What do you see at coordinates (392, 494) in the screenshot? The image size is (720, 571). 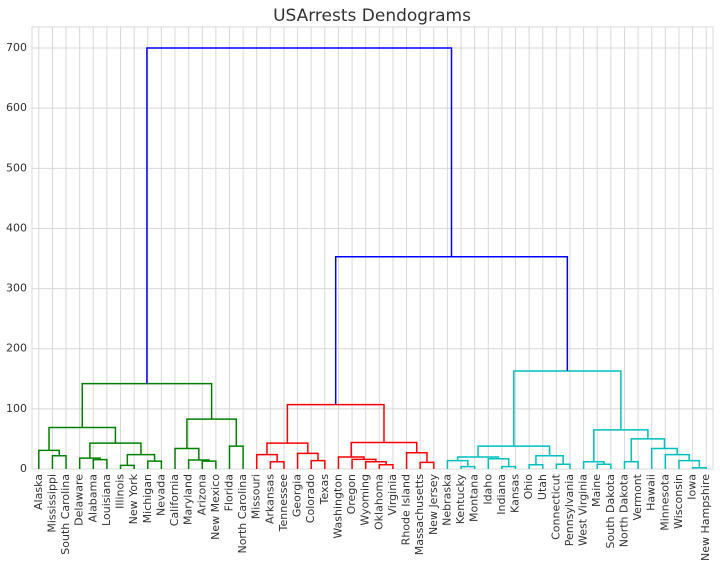 I see `leaf-label: Virginia` at bounding box center [392, 494].